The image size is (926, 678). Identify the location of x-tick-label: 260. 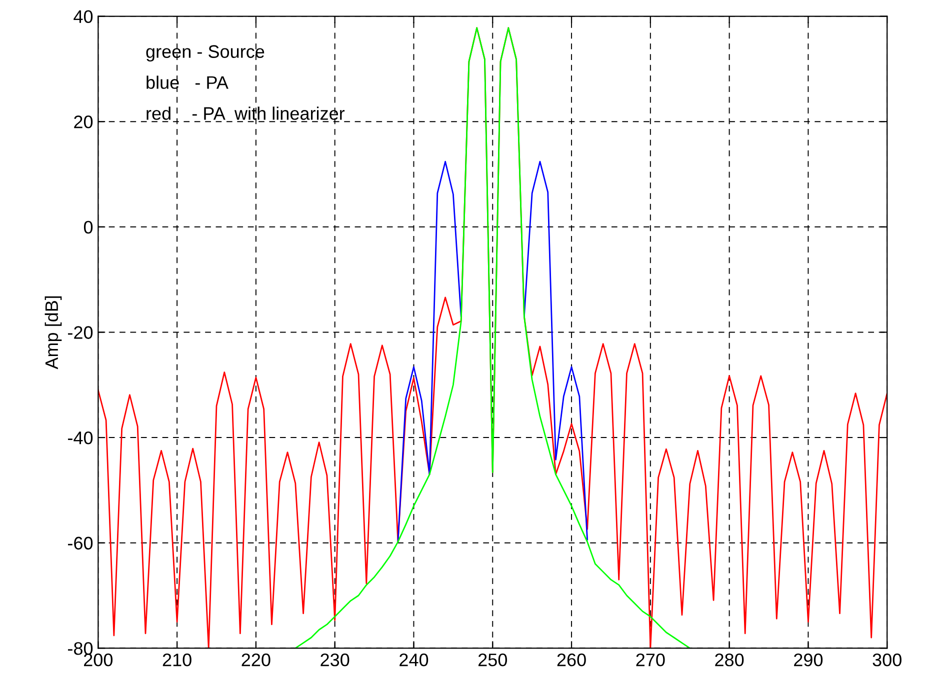
(571, 660).